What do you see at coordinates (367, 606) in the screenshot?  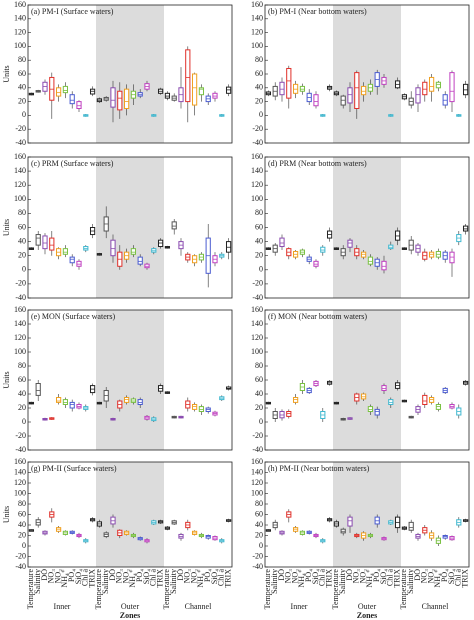 I see `zone-label: Outer` at bounding box center [367, 606].